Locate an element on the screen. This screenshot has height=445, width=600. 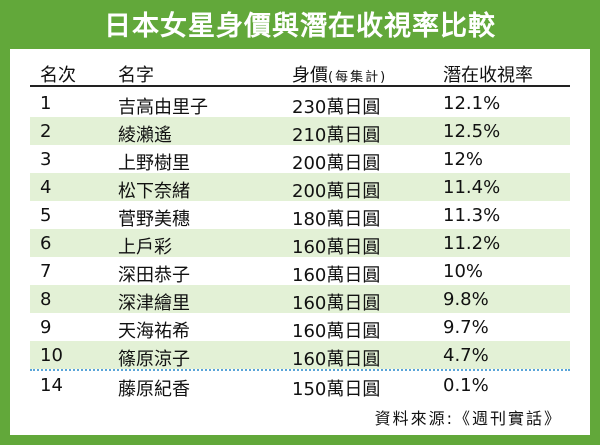
table-row: 2 綾瀨遙 210萬日圓 12.5% is located at coordinates (300, 131).